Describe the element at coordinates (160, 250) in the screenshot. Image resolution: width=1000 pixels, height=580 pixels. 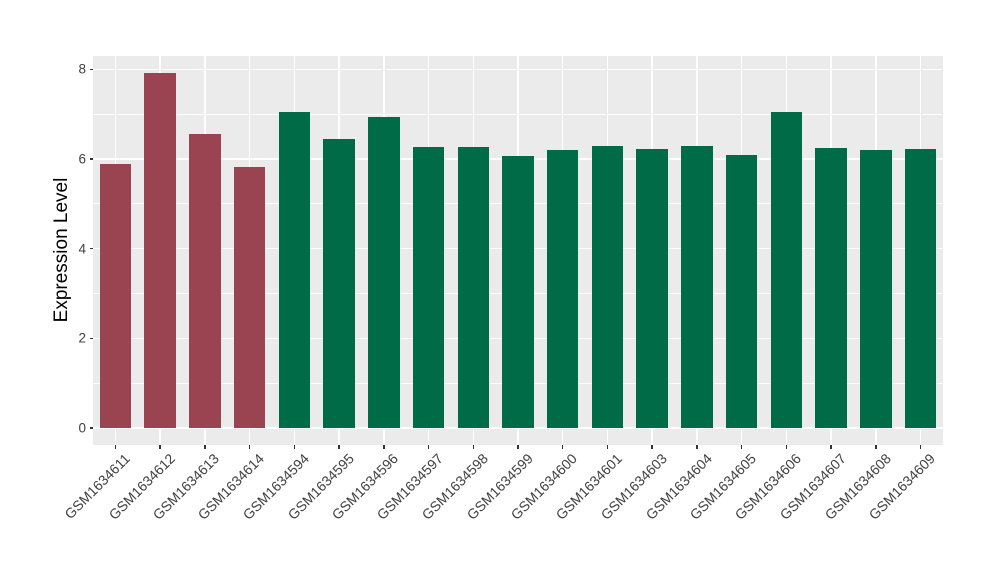
I see `bar-GSM1634612` at that location.